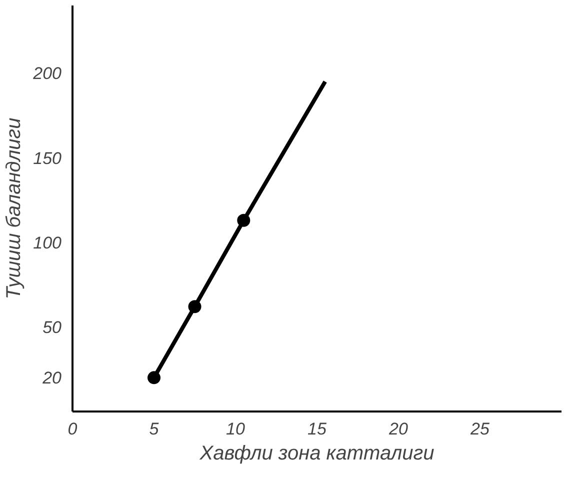 The height and width of the screenshot is (477, 576). What do you see at coordinates (52, 327) in the screenshot?
I see `y-tick-label: 50` at bounding box center [52, 327].